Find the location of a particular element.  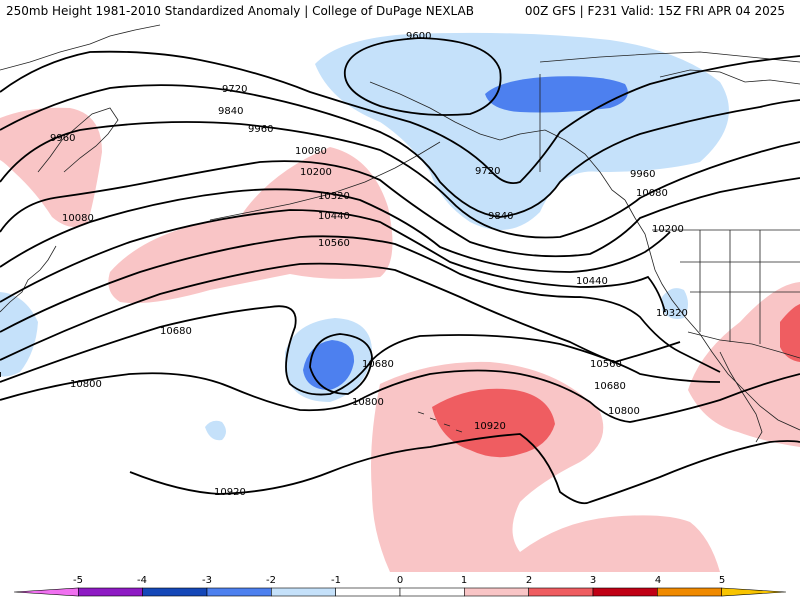

coastline-alaska is located at coordinates (497, 141).